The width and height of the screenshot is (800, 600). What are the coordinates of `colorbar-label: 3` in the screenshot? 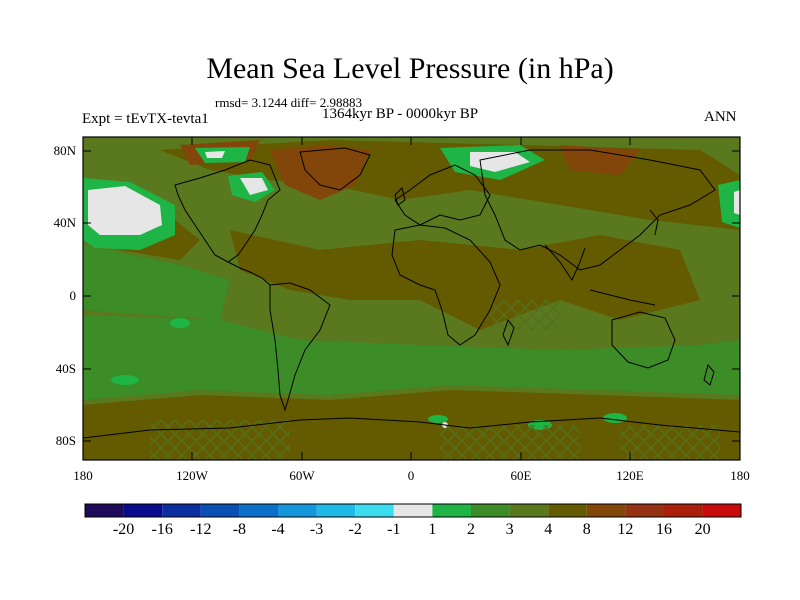 It's located at (509, 529).